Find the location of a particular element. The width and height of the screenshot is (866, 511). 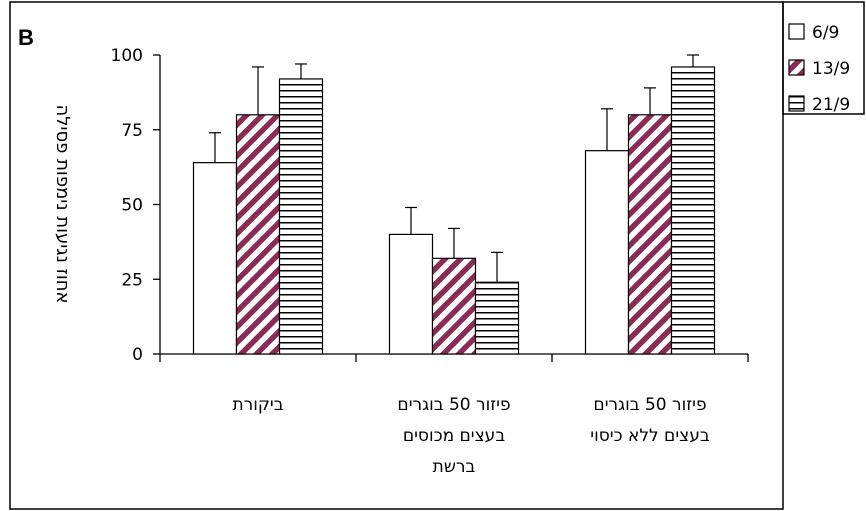

legend: 6/9 13/9 21/9 is located at coordinates (819, 69).